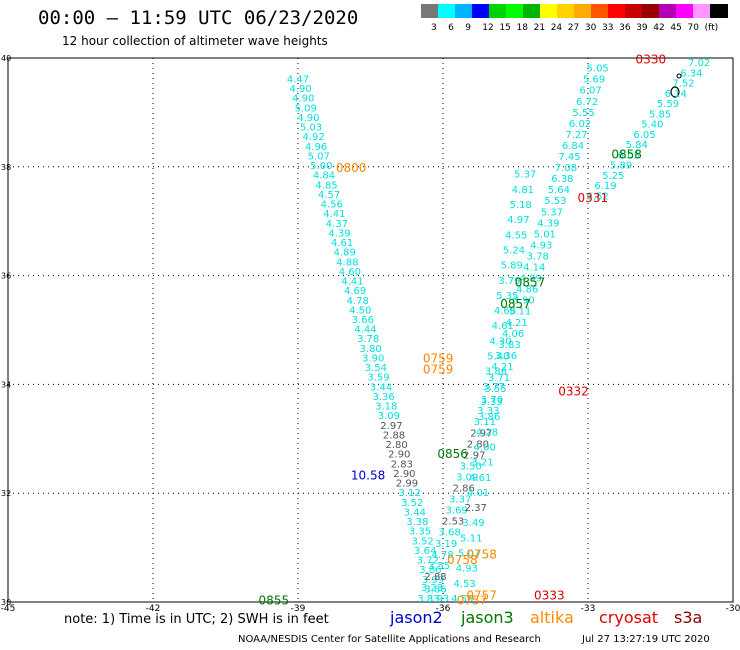 The width and height of the screenshot is (740, 650). I want to click on wave-height-value: 5.11, so click(471, 538).